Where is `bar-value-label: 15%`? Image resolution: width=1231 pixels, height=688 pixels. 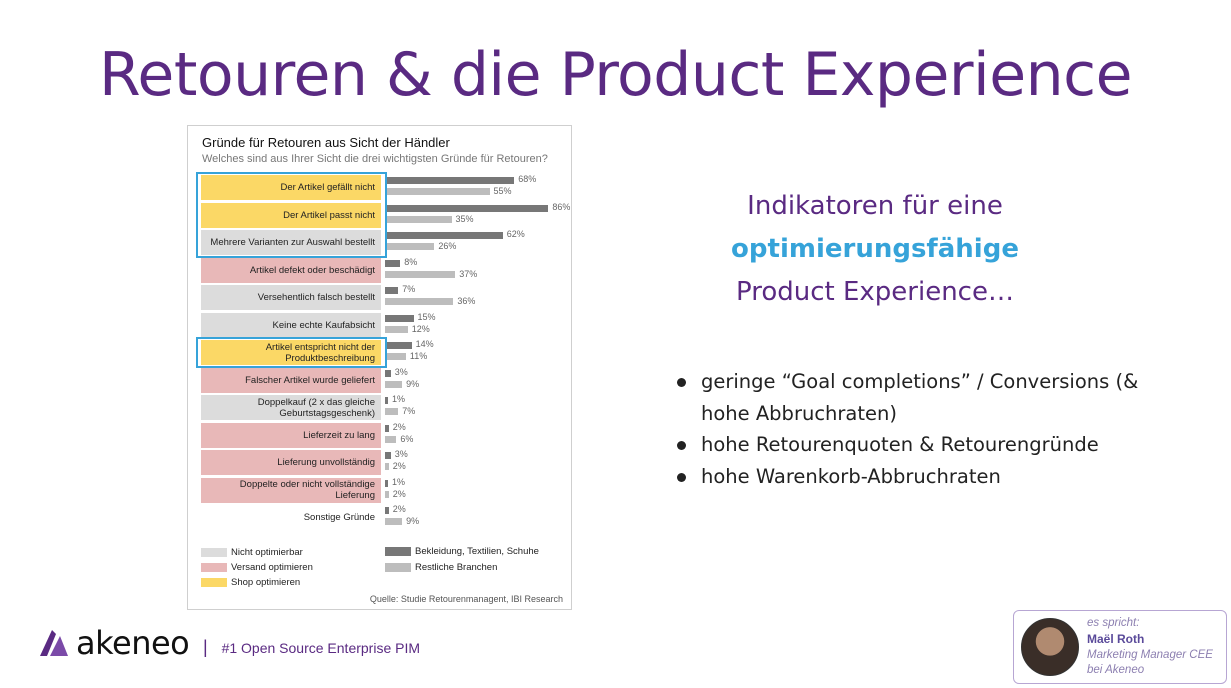 bar-value-label: 15% is located at coordinates (426, 316).